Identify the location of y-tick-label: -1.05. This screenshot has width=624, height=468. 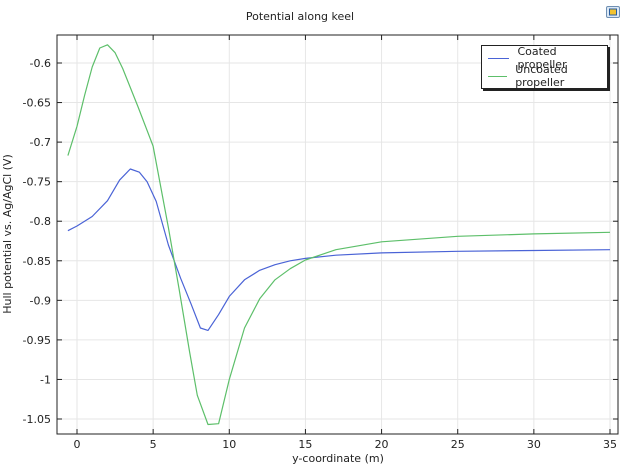
(37, 419).